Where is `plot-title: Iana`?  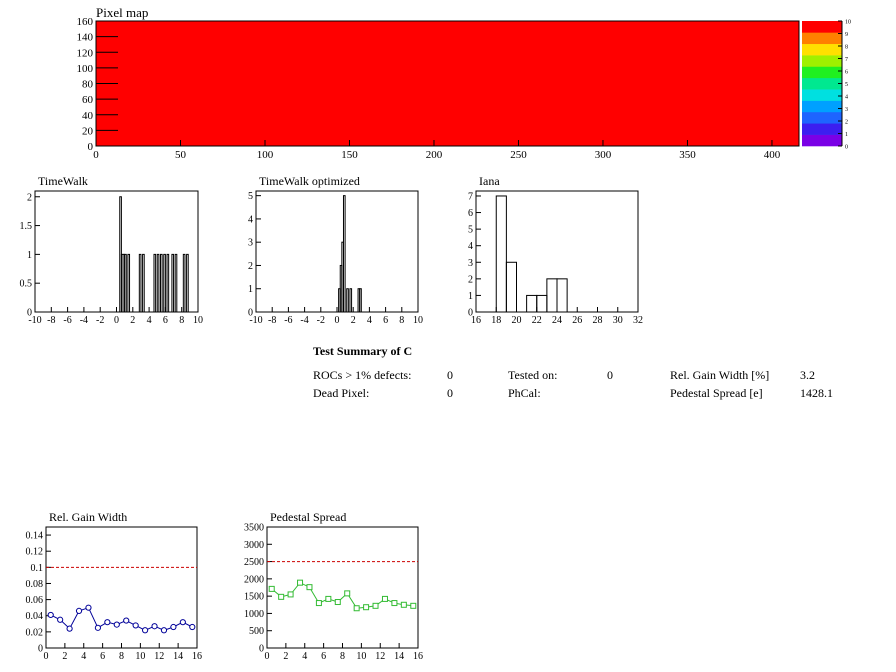
plot-title: Iana is located at coordinates (489, 181).